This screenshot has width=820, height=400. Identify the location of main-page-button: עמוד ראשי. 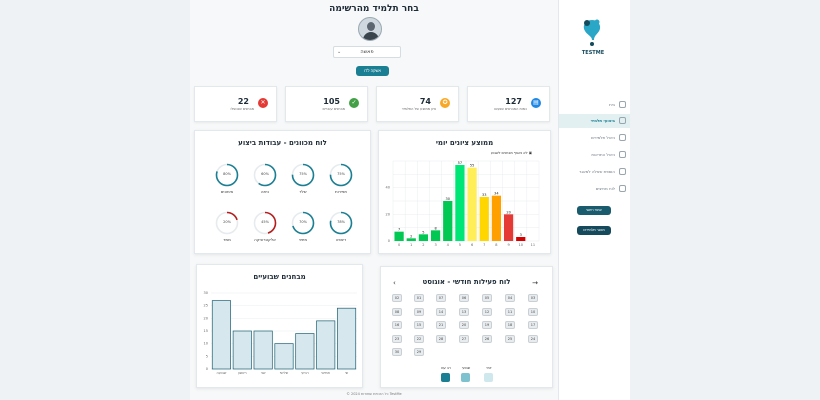
(594, 210).